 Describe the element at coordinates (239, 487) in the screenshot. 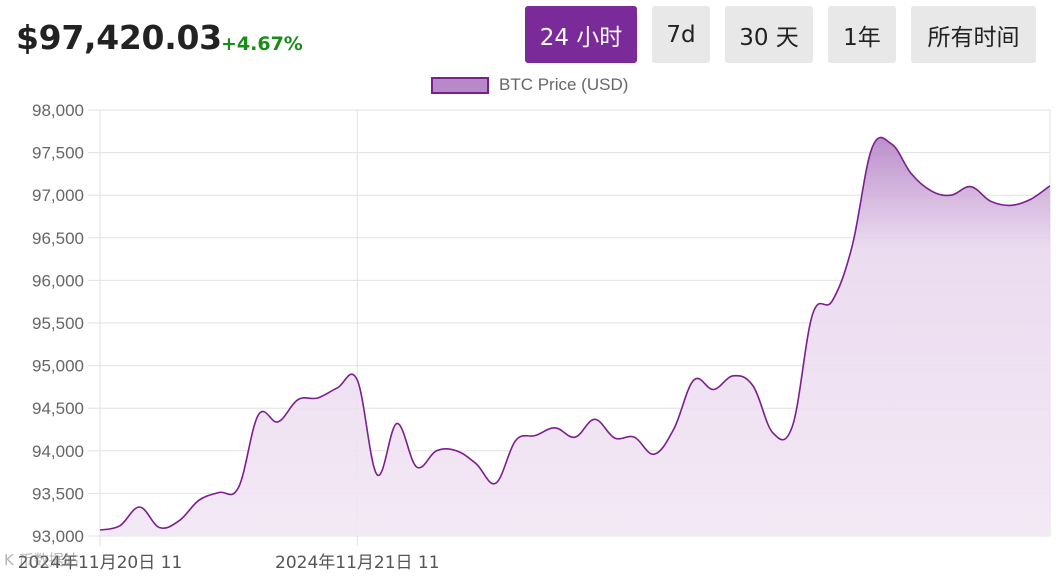

I see `data-point: 2024-11-20 14:30 : 93570` at that location.